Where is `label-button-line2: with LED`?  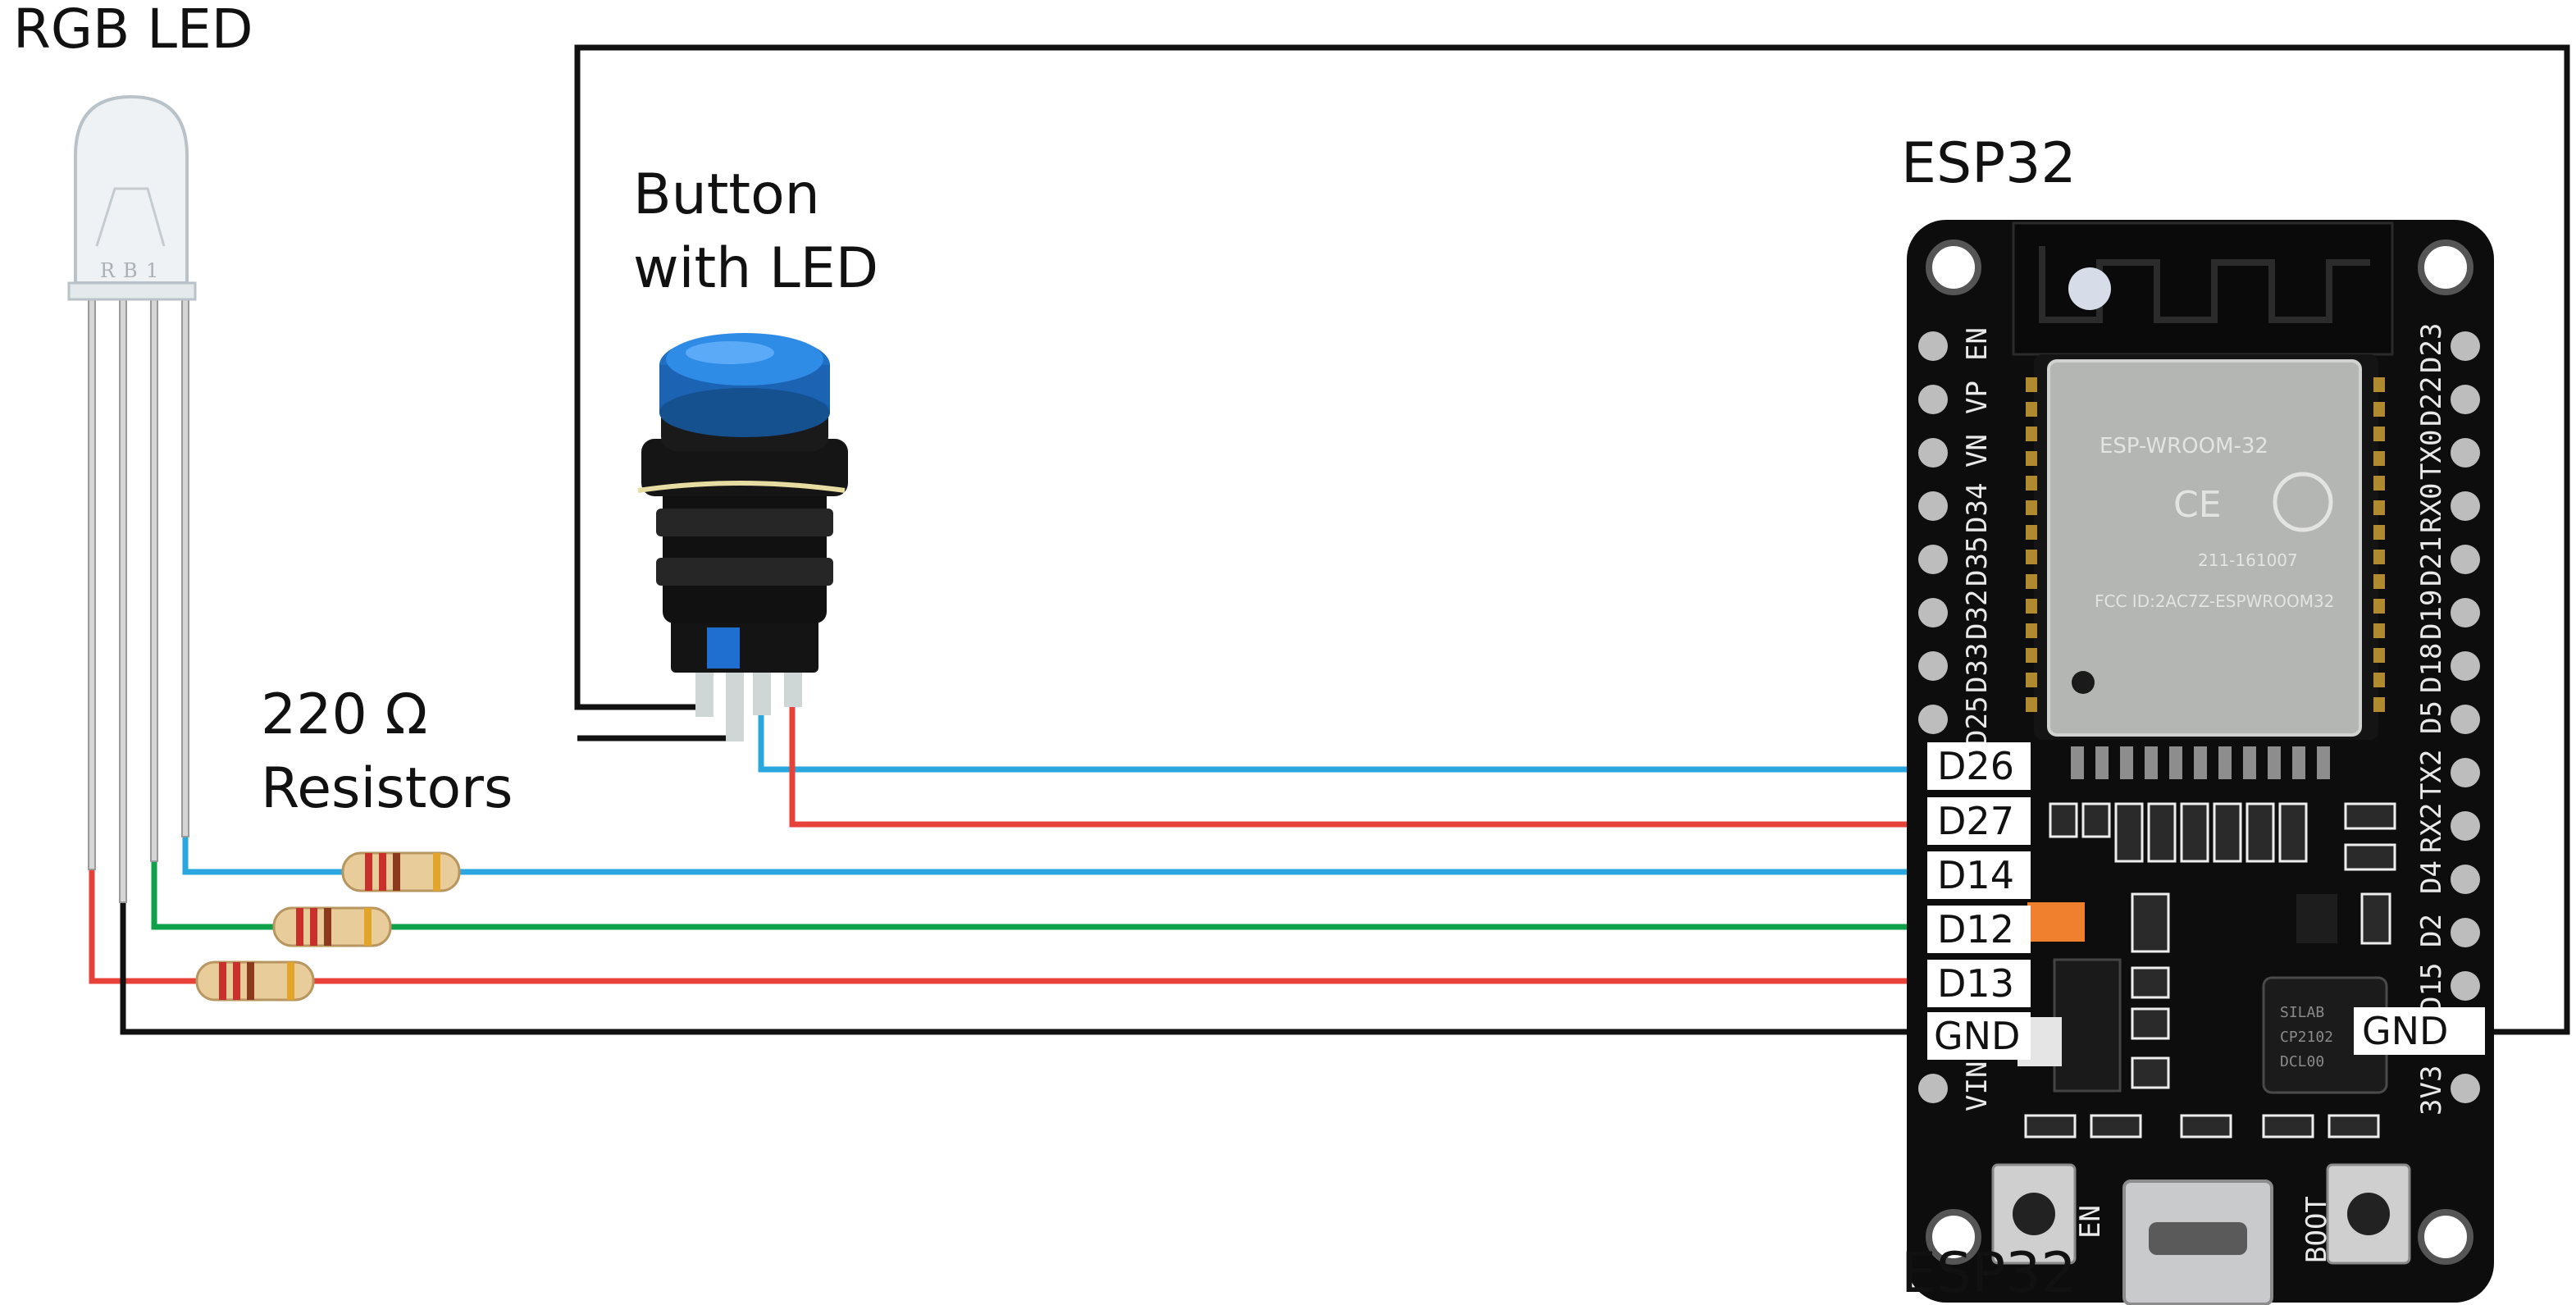
label-button-line2: with LED is located at coordinates (755, 268).